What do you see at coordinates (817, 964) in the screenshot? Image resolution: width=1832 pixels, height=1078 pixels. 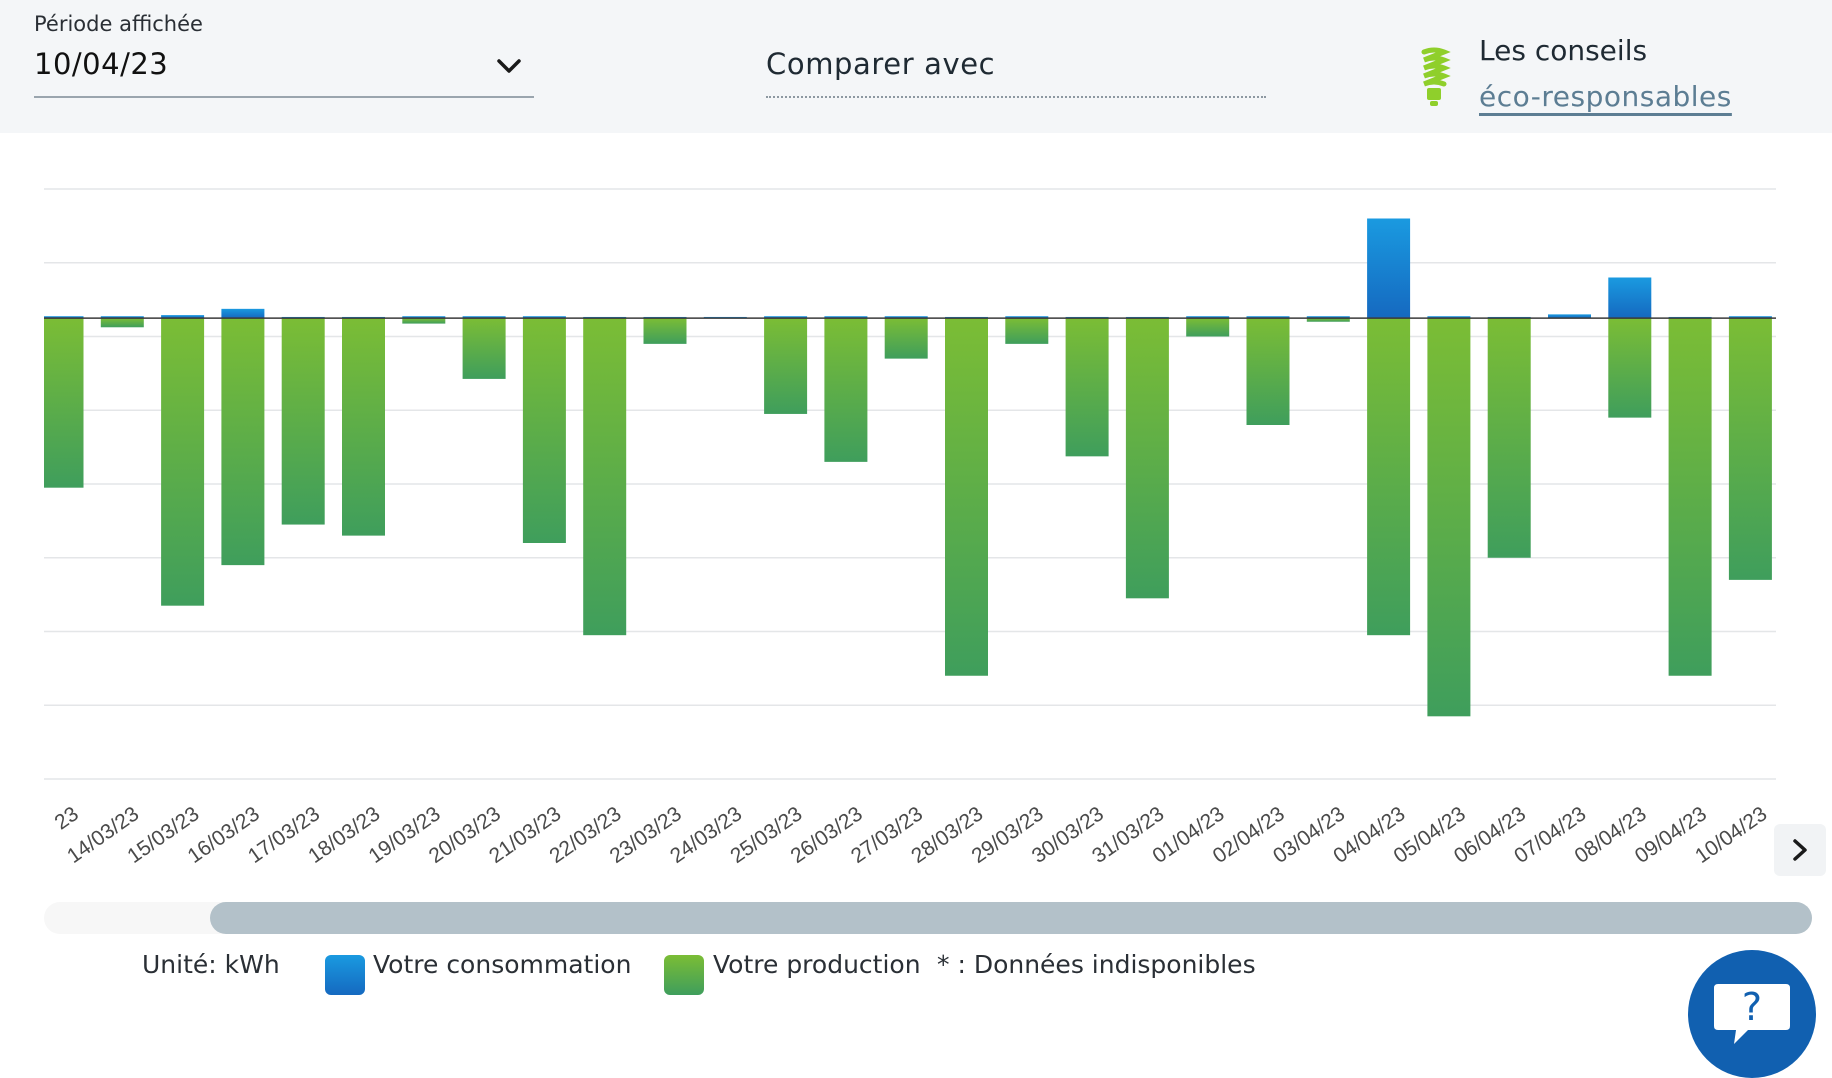 I see `production-legend-label: Votre production` at bounding box center [817, 964].